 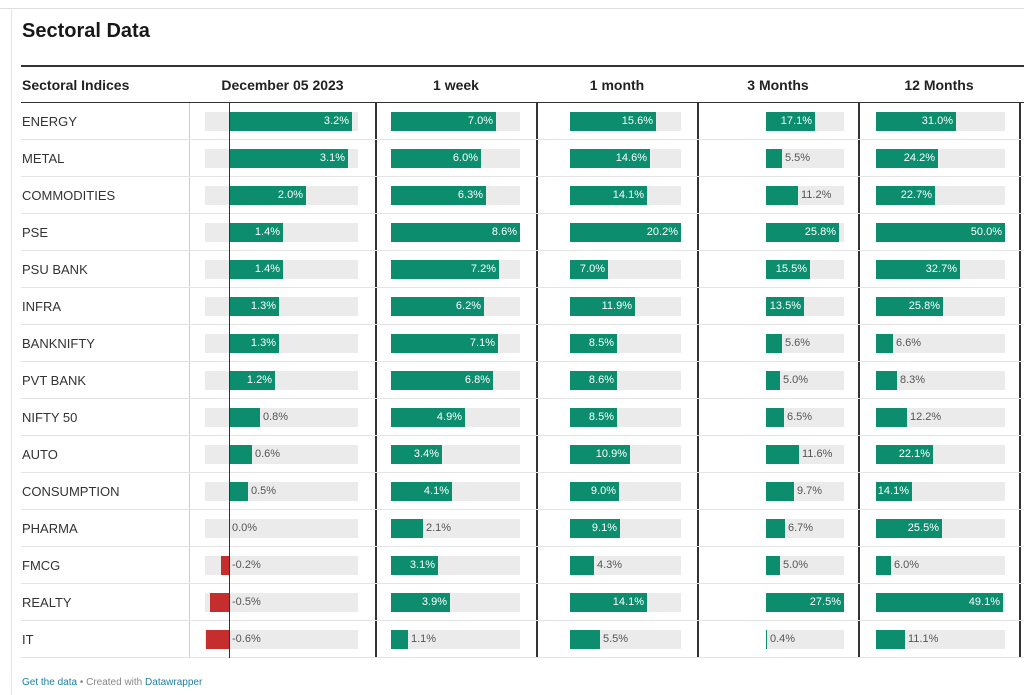 I want to click on value-label: -0.5%, so click(x=246, y=602).